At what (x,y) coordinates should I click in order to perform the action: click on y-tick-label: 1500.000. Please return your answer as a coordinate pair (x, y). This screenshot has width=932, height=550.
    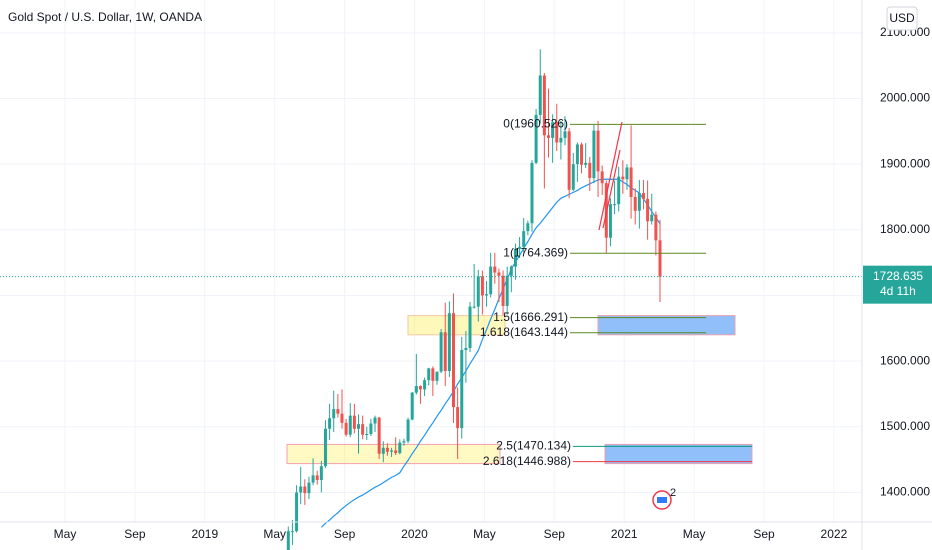
    Looking at the image, I should click on (905, 426).